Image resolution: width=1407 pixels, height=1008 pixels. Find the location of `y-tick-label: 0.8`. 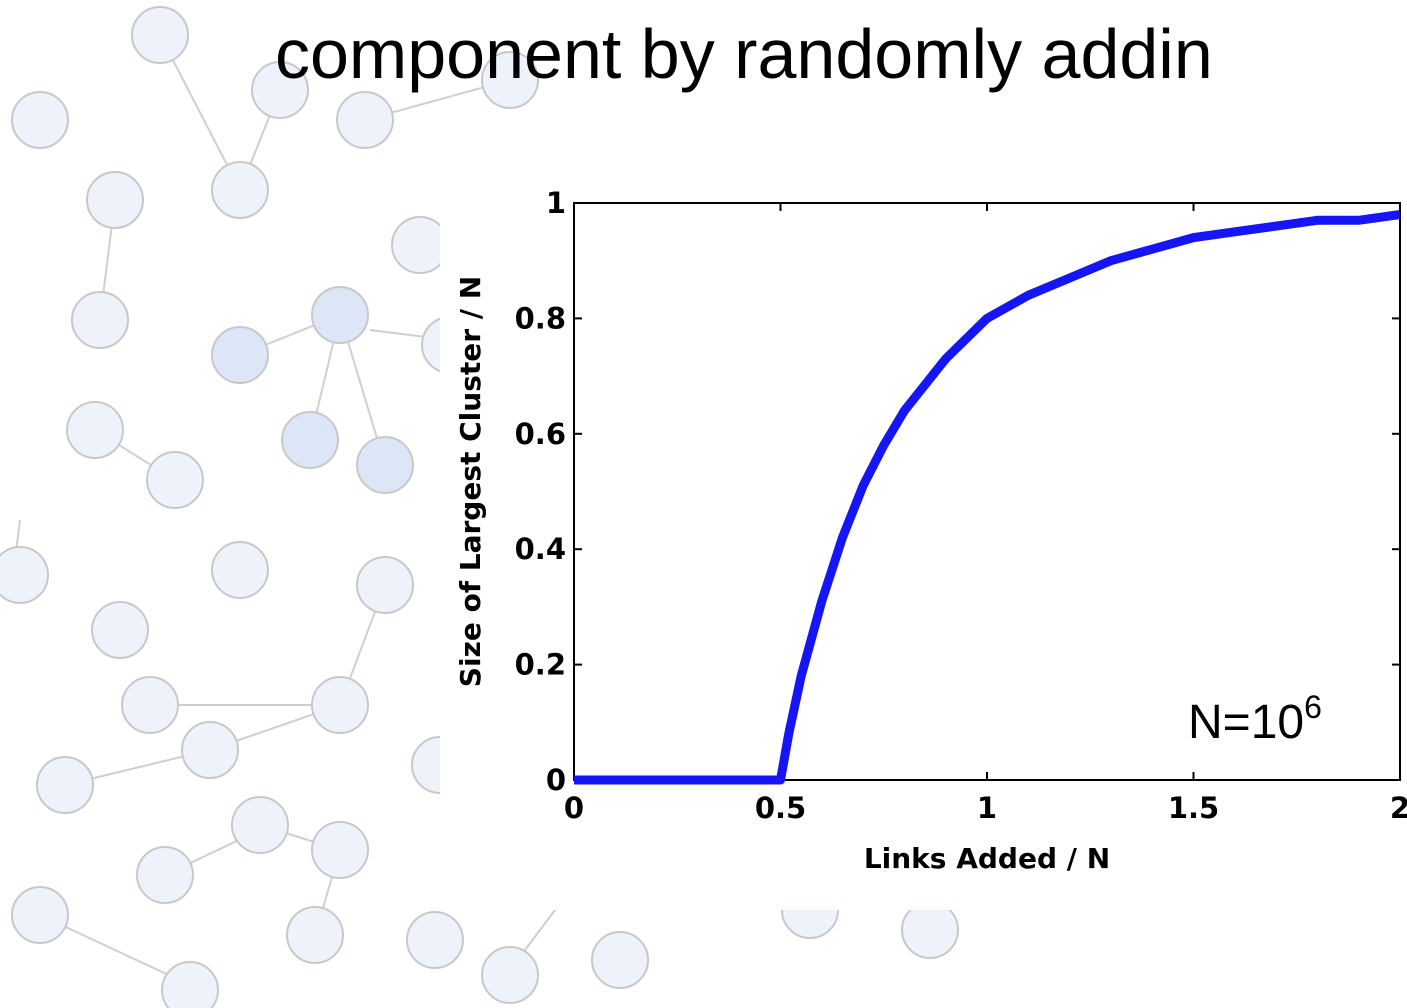

y-tick-label: 0.8 is located at coordinates (540, 318).